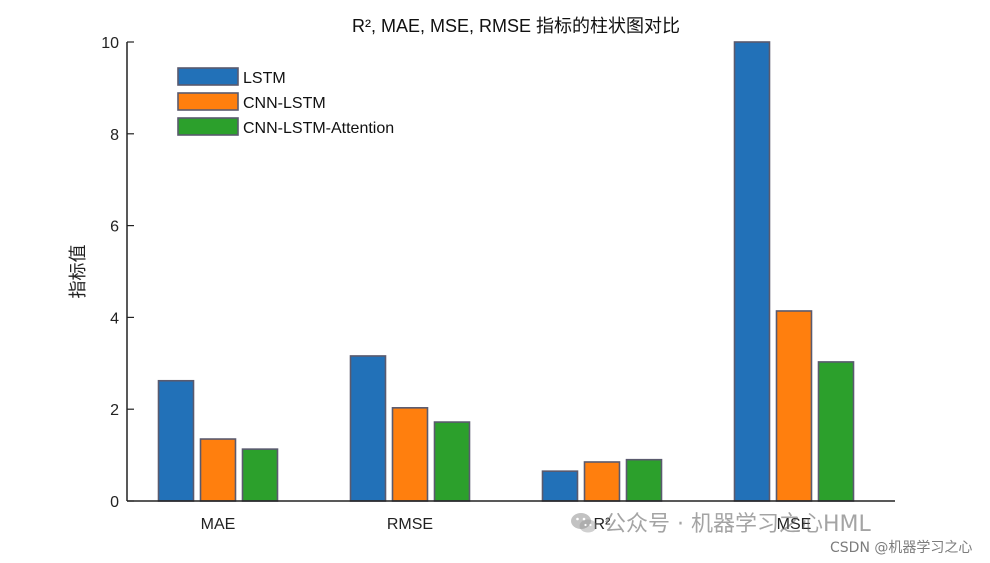 This screenshot has width=990, height=563. Describe the element at coordinates (78, 272) in the screenshot. I see `y-axis-label: 指标值` at that location.